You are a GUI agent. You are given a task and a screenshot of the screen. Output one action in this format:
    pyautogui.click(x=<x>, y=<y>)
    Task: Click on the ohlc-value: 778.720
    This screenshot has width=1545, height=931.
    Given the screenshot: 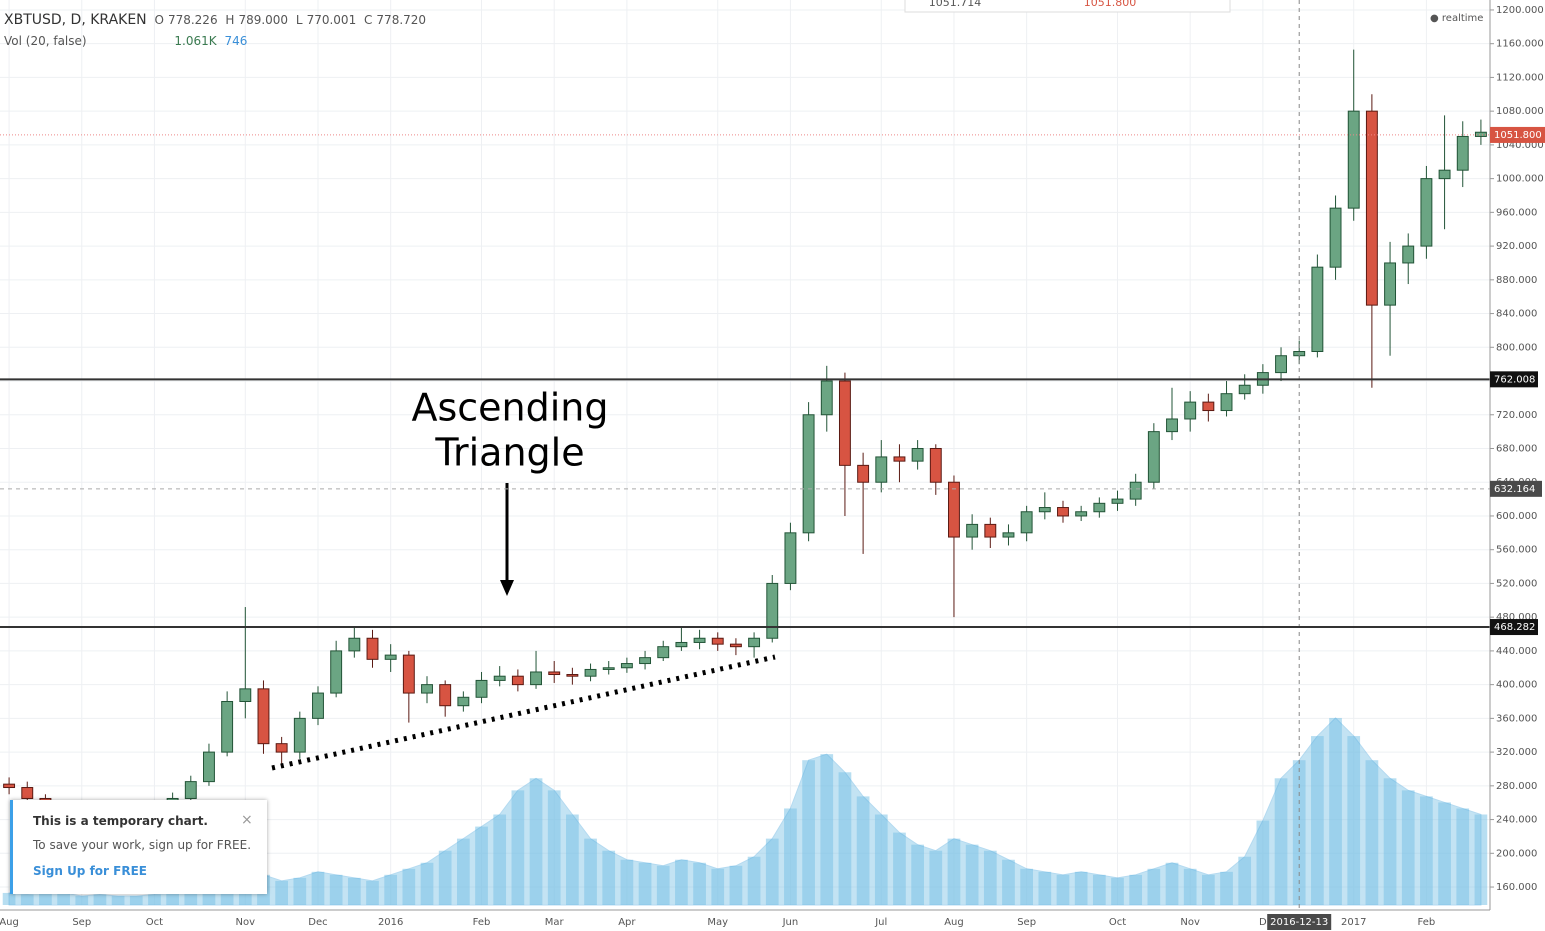 What is the action you would take?
    pyautogui.click(x=401, y=20)
    